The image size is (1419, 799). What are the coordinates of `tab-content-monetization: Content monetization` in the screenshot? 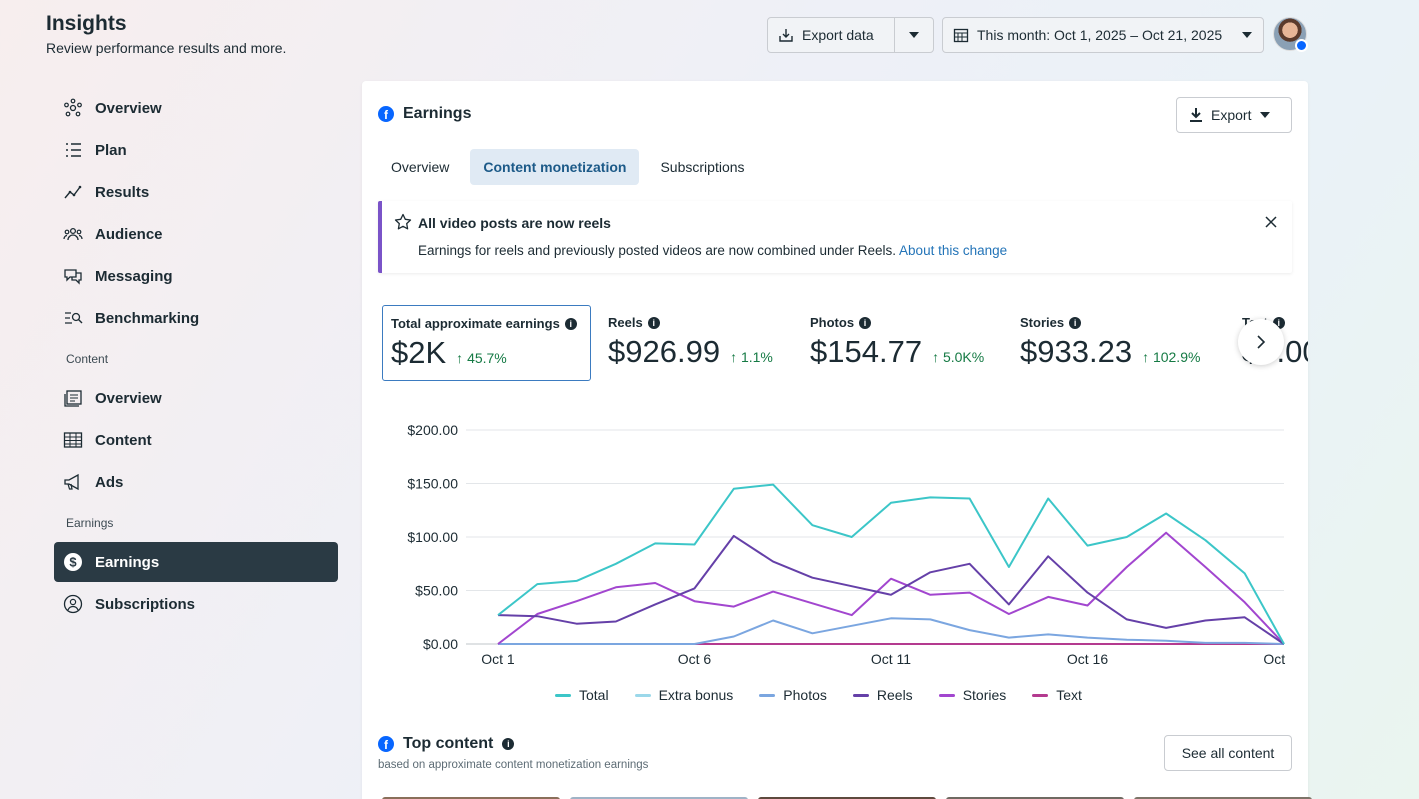 It's located at (555, 167).